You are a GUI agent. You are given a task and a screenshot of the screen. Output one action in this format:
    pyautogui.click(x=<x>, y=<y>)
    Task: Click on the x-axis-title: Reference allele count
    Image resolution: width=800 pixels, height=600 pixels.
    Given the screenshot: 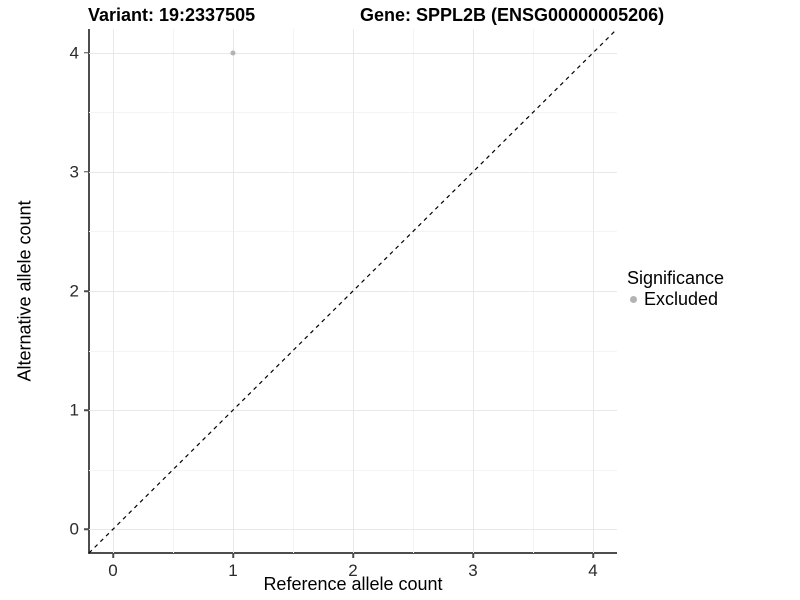 What is the action you would take?
    pyautogui.click(x=353, y=584)
    